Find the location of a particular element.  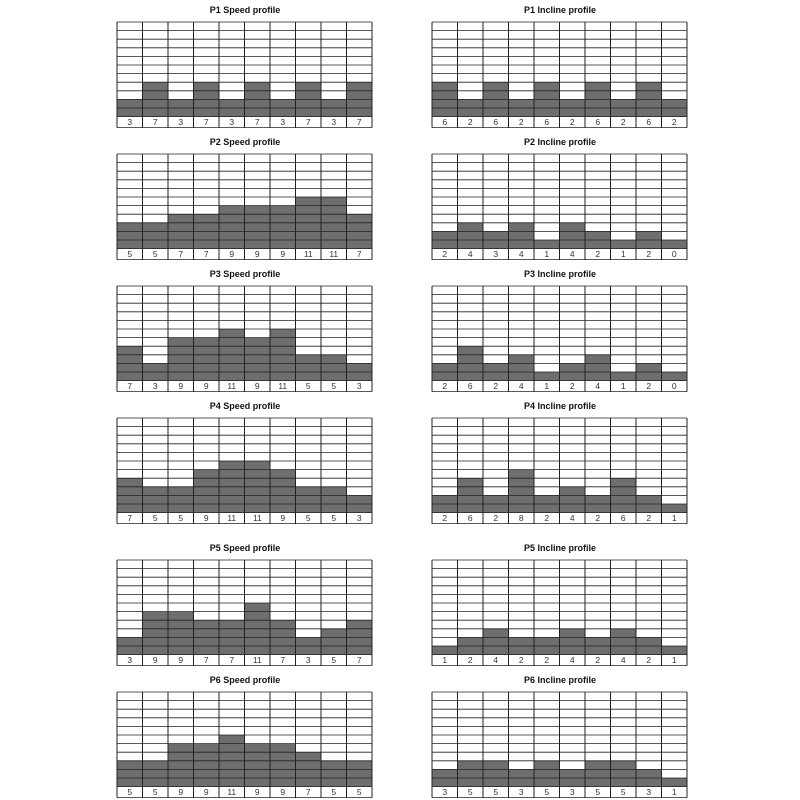

chart-title: P2 Speed profile is located at coordinates (245, 142).